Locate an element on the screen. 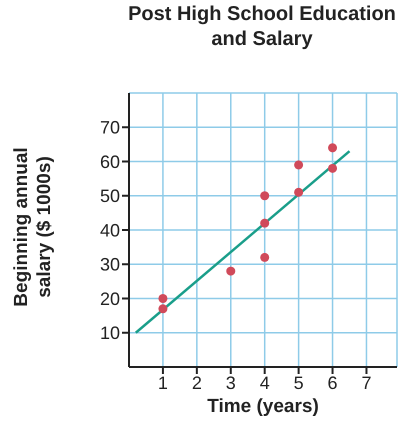  x-tick-label: 4 is located at coordinates (265, 382).